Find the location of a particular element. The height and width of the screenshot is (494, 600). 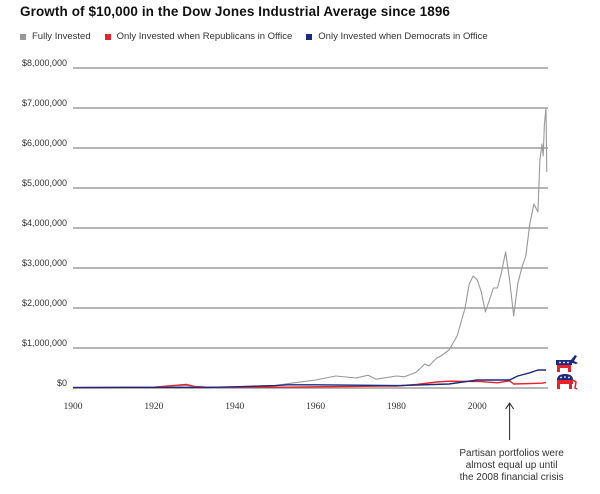

y-tick-label: $4,000,000 is located at coordinates (44, 223).